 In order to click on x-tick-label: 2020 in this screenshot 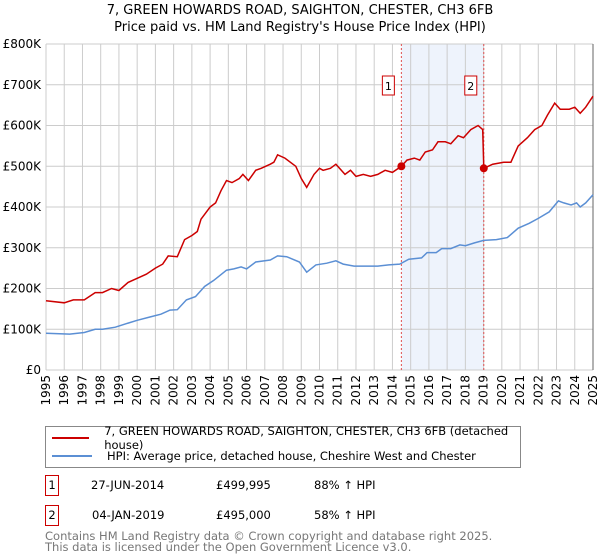, I will do `click(502, 390)`.